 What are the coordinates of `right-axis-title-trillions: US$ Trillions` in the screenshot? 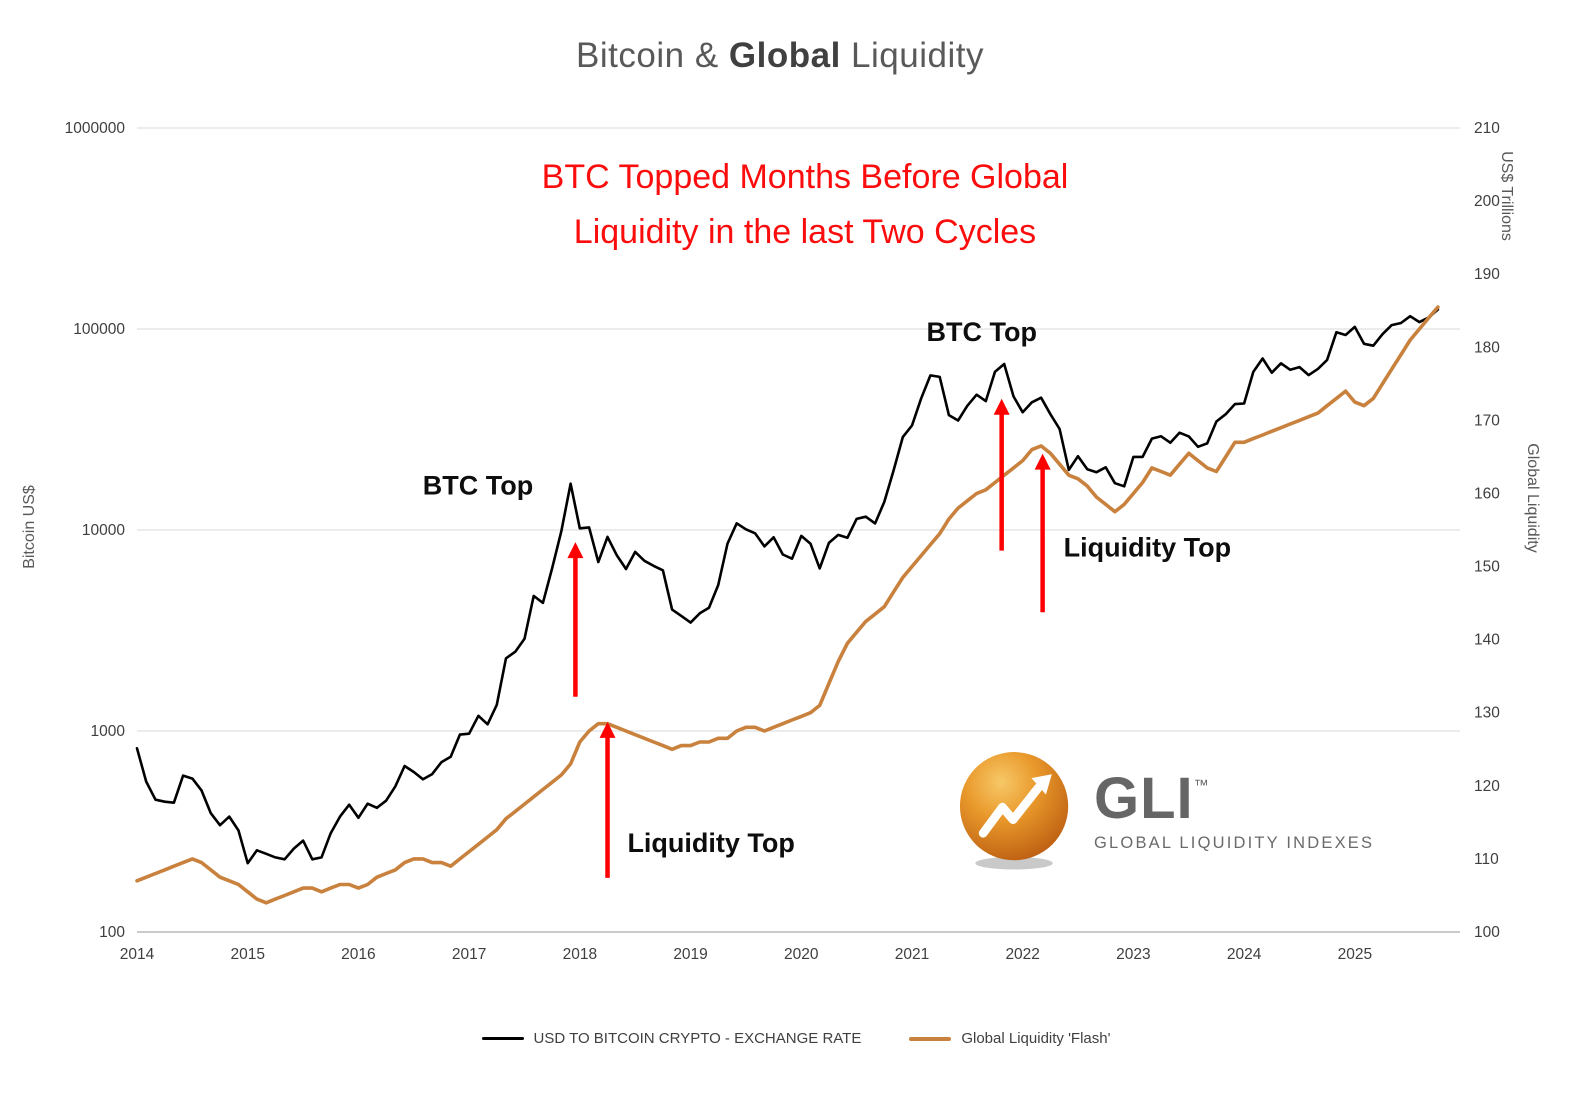 It's located at (1506, 196).